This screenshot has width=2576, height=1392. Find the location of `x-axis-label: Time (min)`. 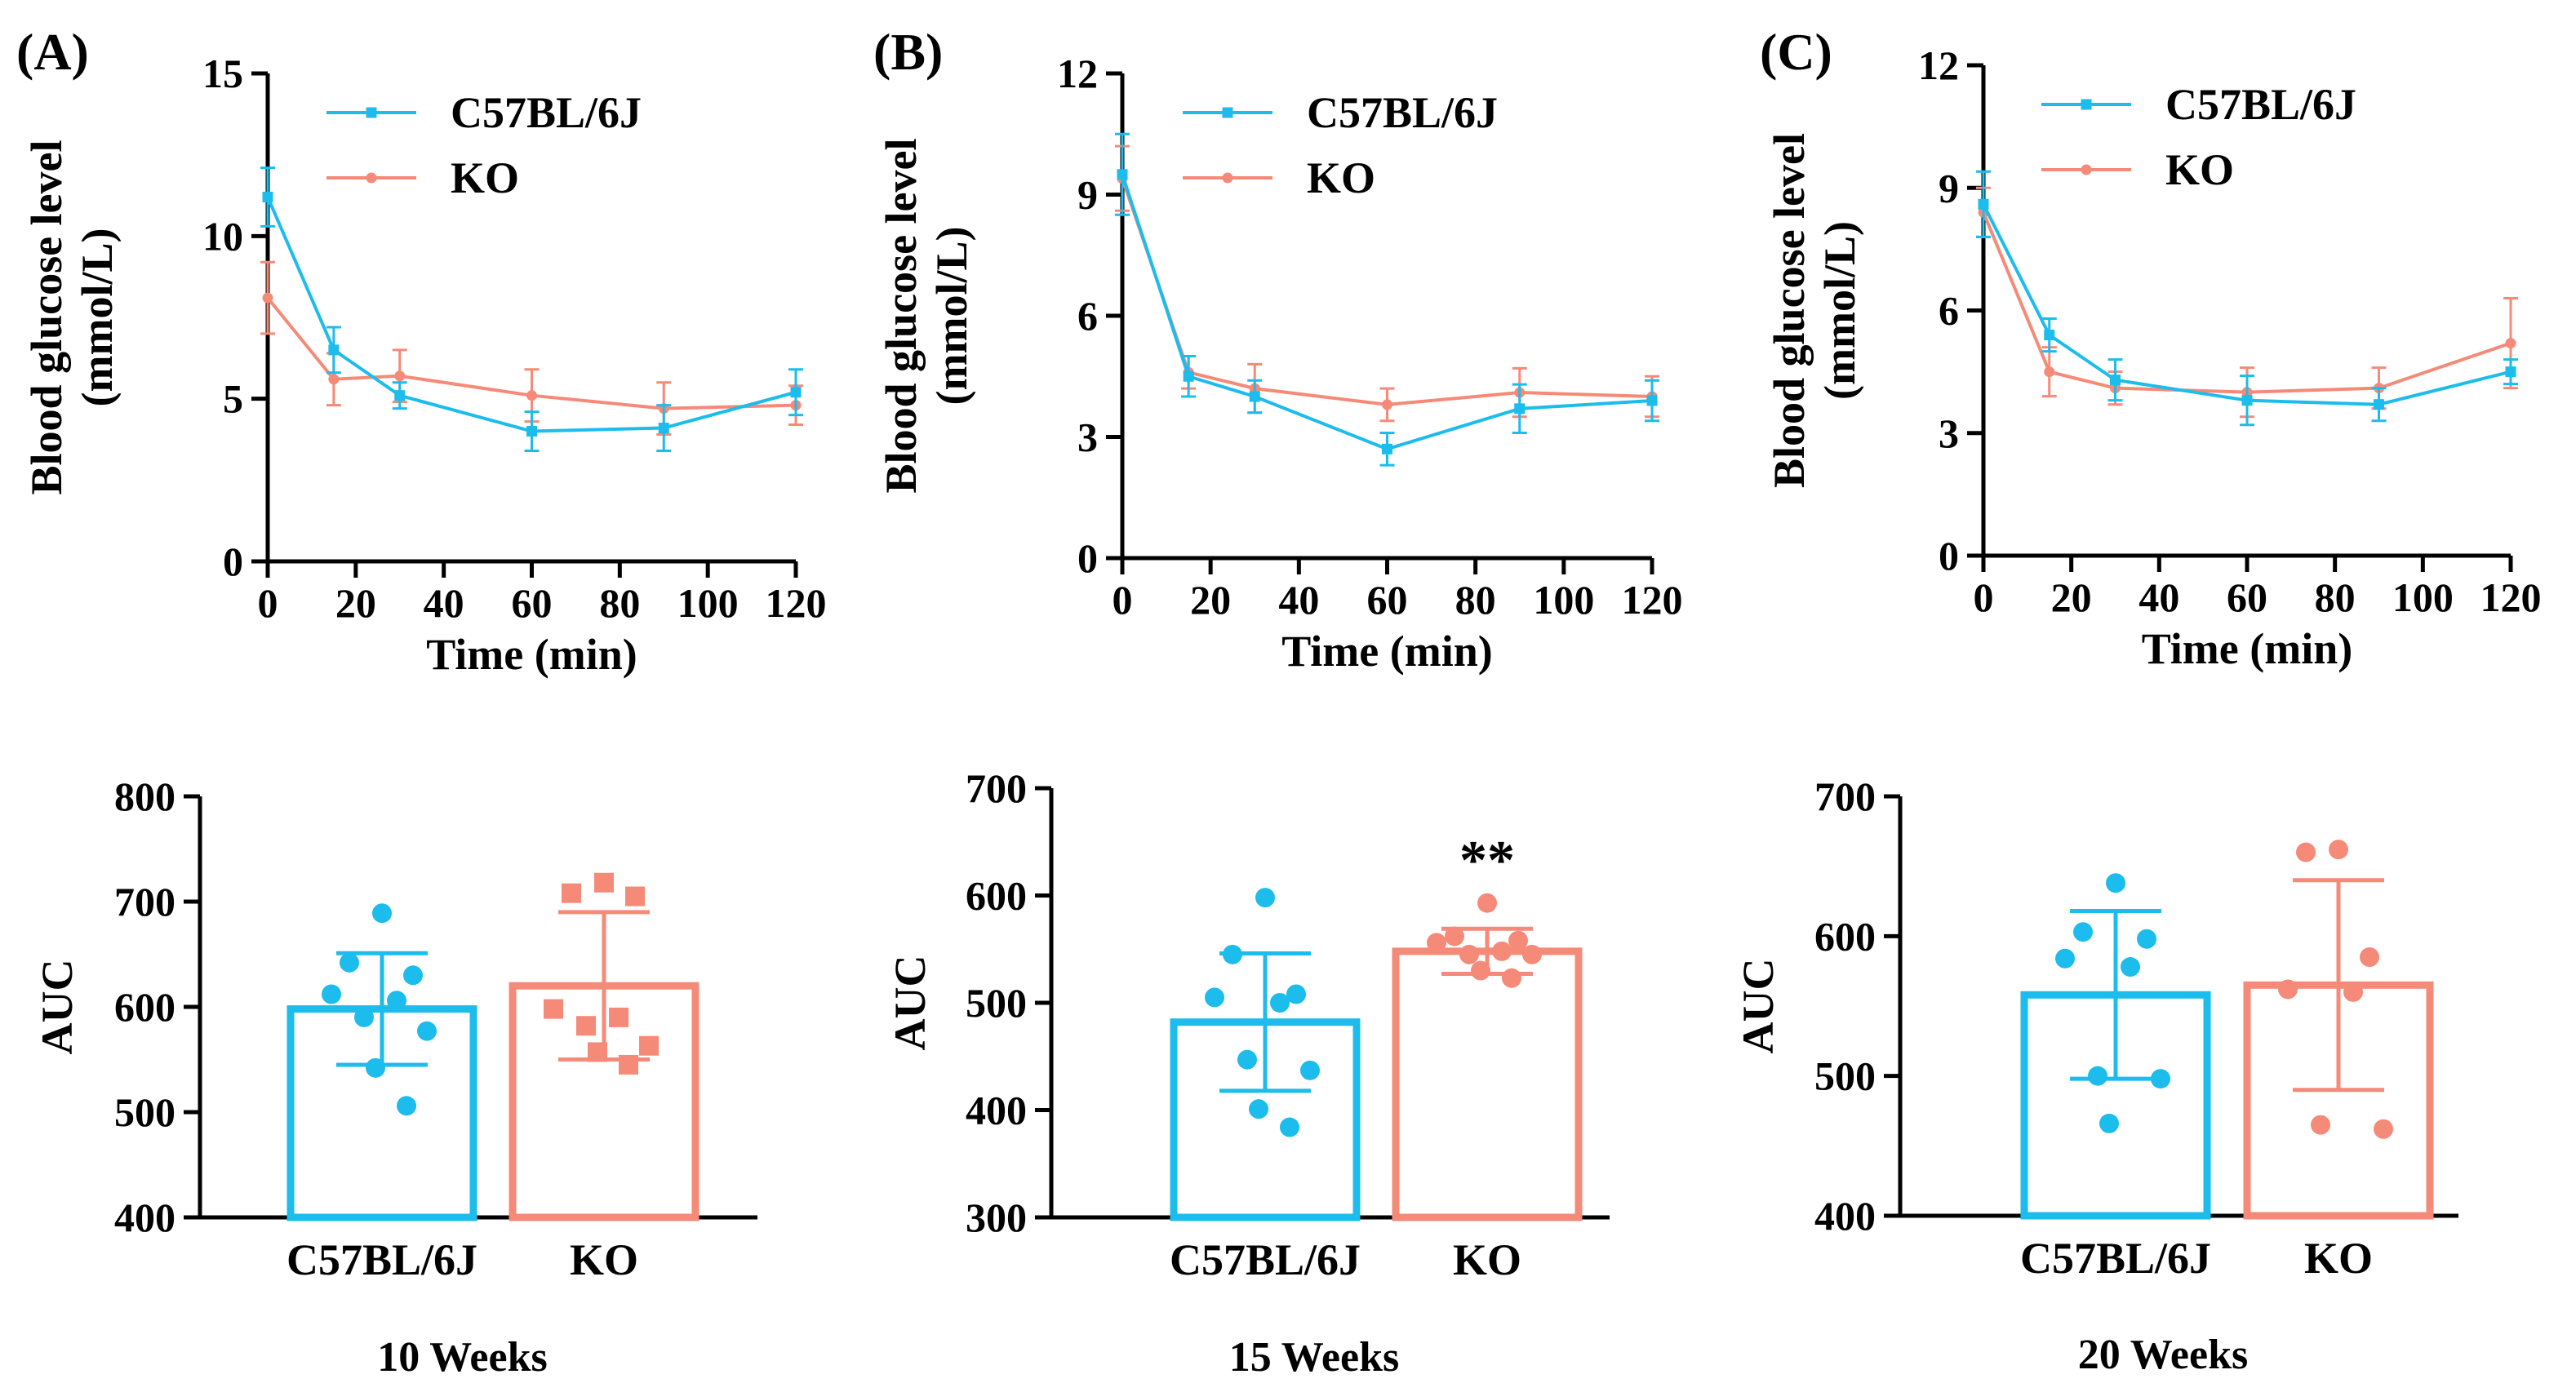

x-axis-label: Time (min) is located at coordinates (2247, 649).